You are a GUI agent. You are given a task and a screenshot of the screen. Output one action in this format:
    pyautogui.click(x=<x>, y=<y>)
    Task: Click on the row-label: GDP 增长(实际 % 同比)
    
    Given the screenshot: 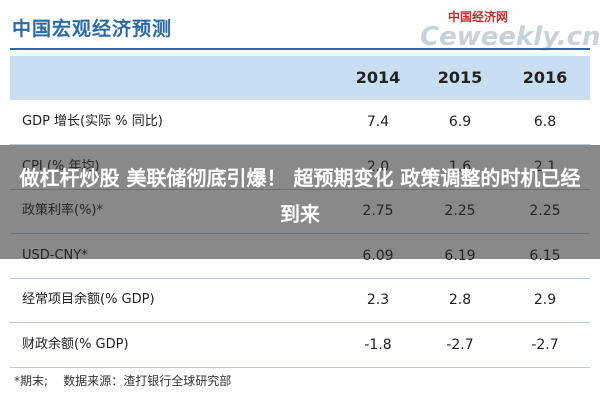 What is the action you would take?
    pyautogui.click(x=92, y=121)
    